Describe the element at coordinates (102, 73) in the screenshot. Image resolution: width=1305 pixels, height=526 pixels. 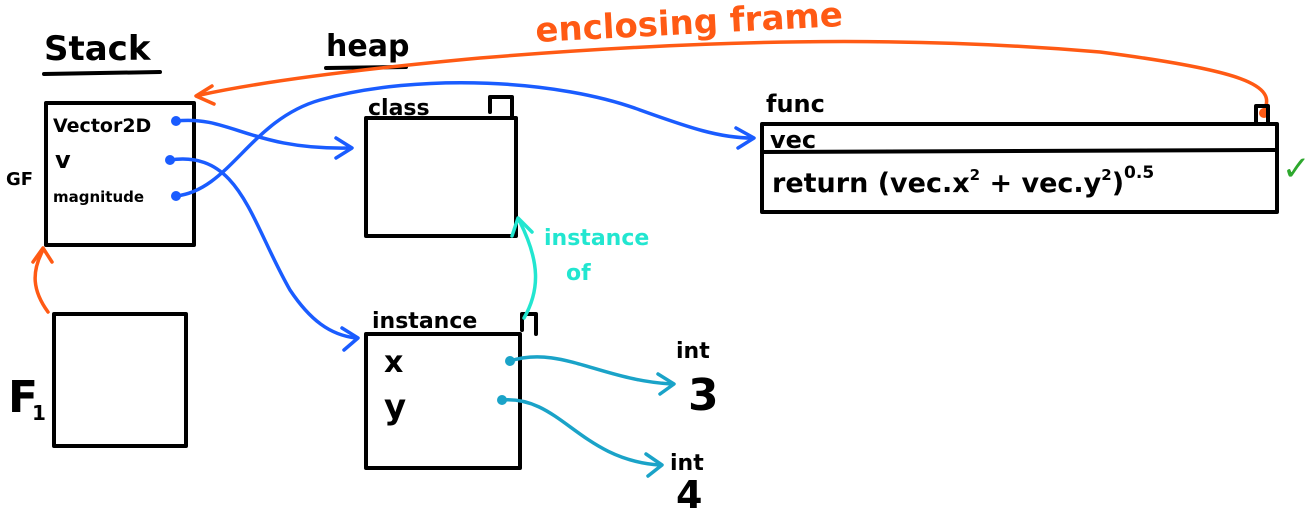
I see `stack-underline` at that location.